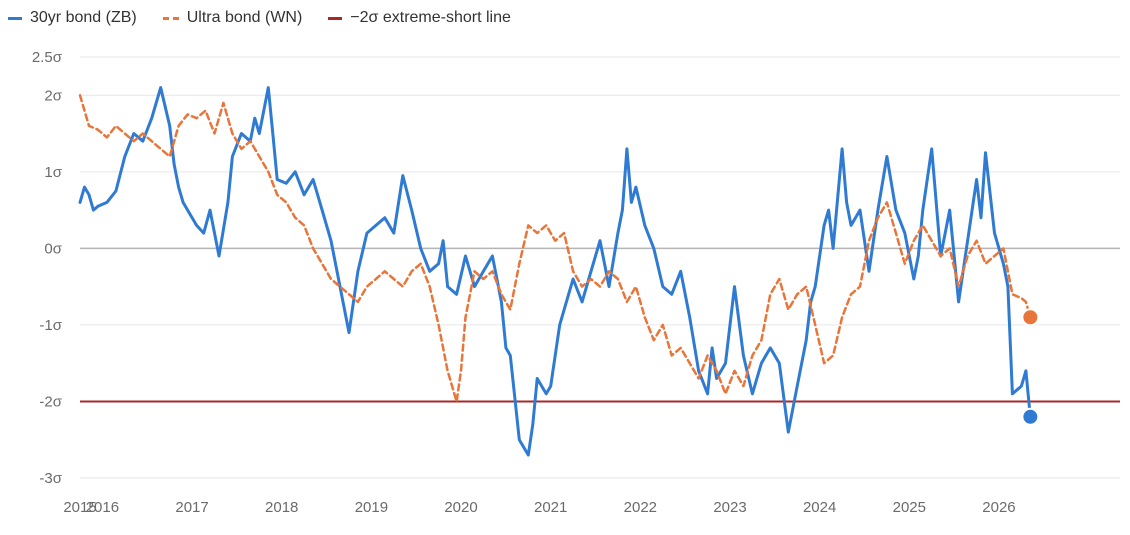  What do you see at coordinates (460, 507) in the screenshot?
I see `x-tick-label: 2020` at bounding box center [460, 507].